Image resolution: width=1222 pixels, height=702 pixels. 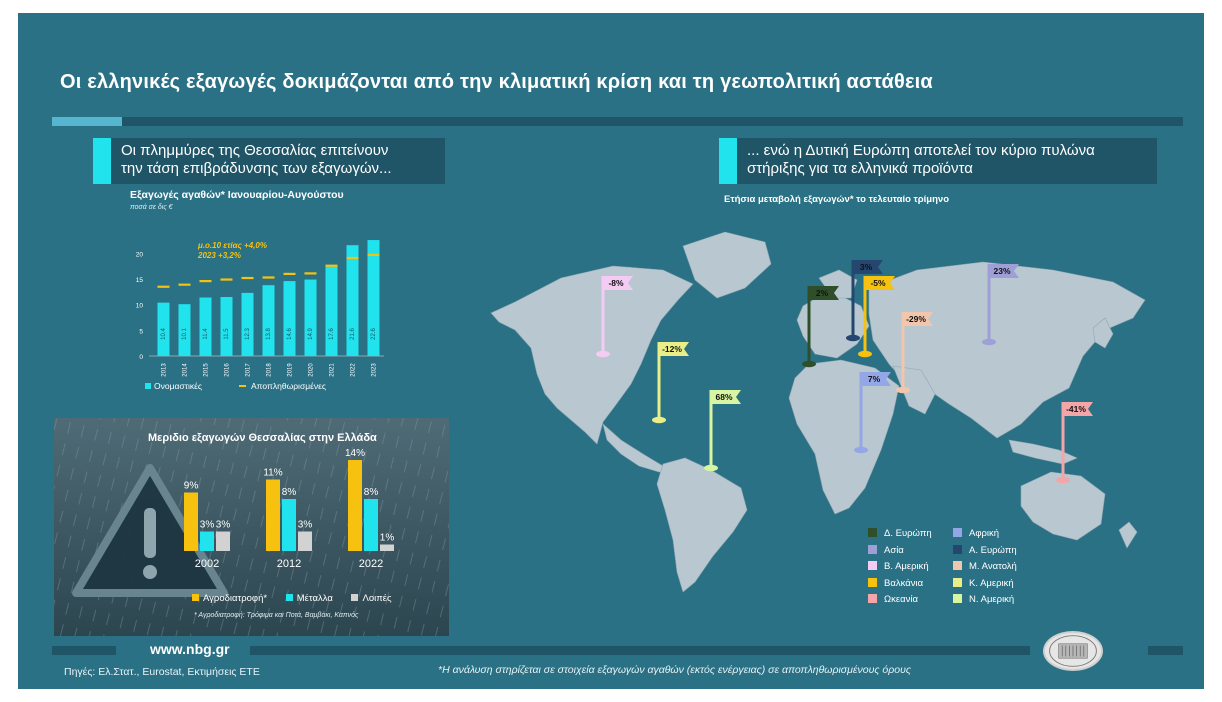 What do you see at coordinates (235, 386) in the screenshot?
I see `chart1-legend: Ονομαστικές Αποπληθωρισμένες` at bounding box center [235, 386].